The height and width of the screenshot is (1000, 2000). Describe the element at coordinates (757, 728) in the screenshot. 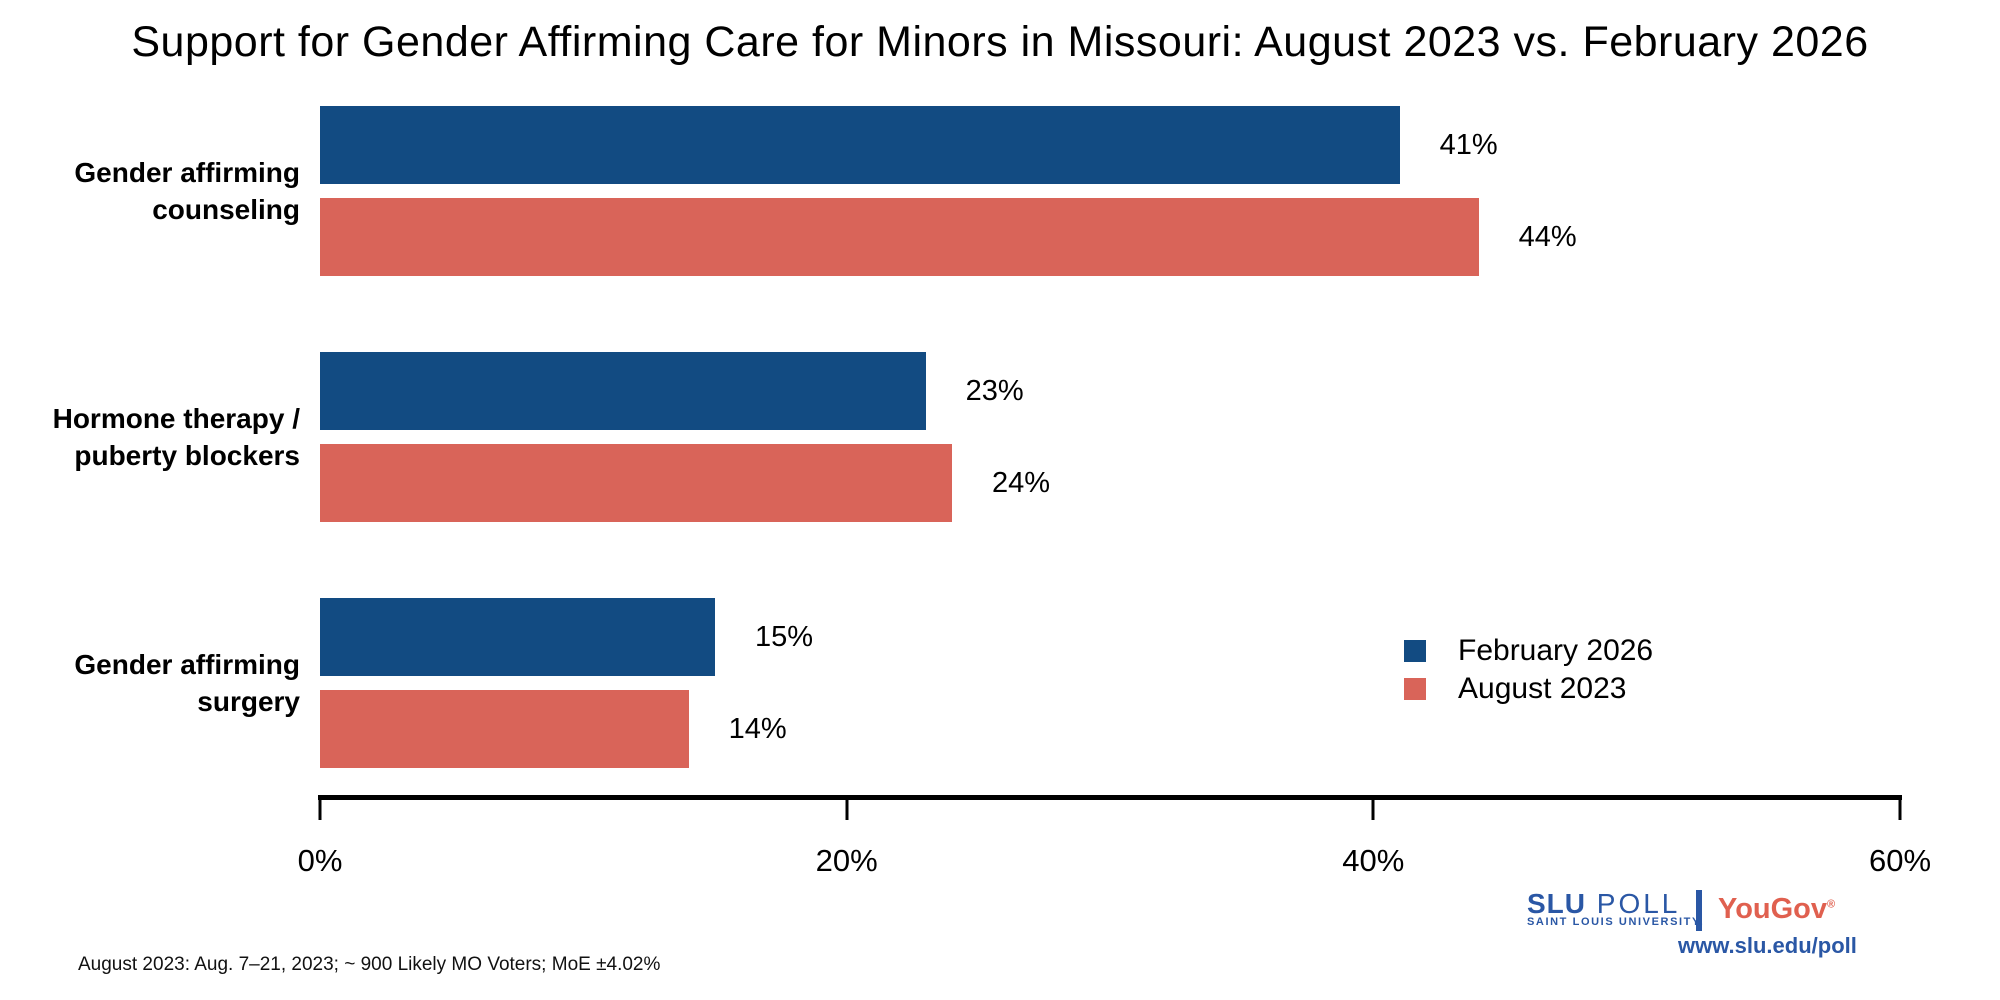

I see `bar-value-label: 14%` at that location.